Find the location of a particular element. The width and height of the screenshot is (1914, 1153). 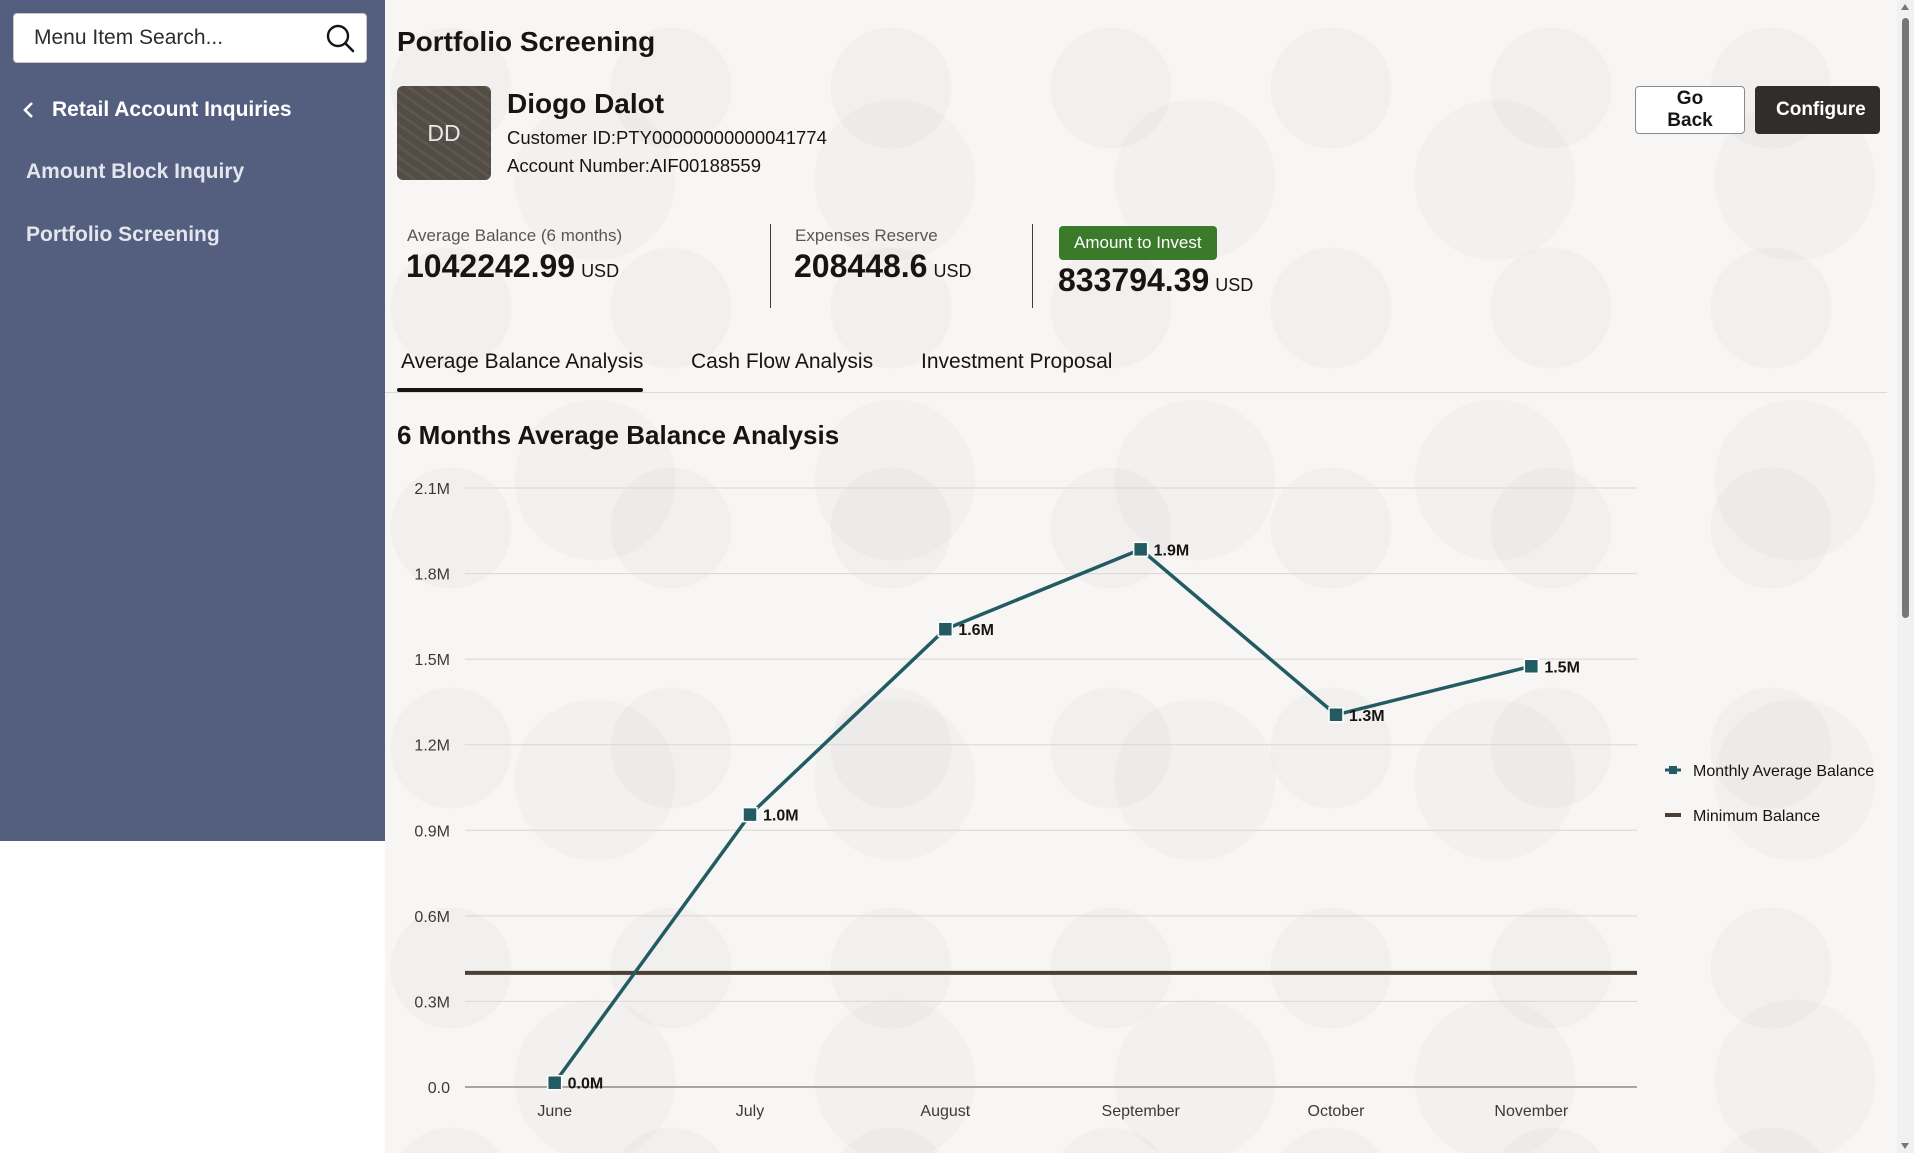

back-label: Retail Account Inquiries is located at coordinates (172, 109).